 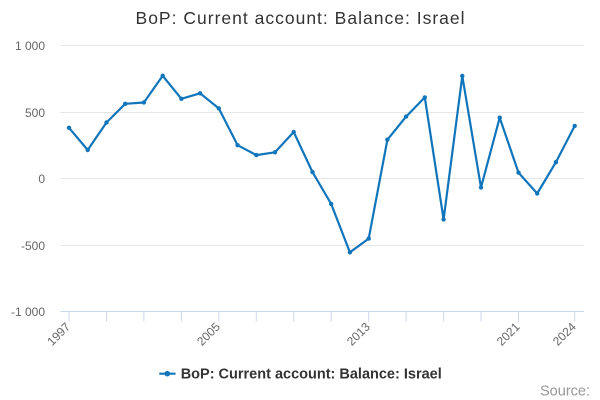 I want to click on svg-text: 2021, so click(x=508, y=333).